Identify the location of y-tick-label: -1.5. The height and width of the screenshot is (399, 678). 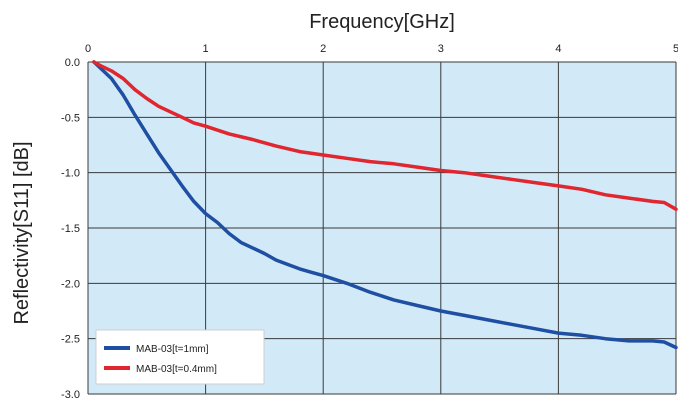
(70, 229).